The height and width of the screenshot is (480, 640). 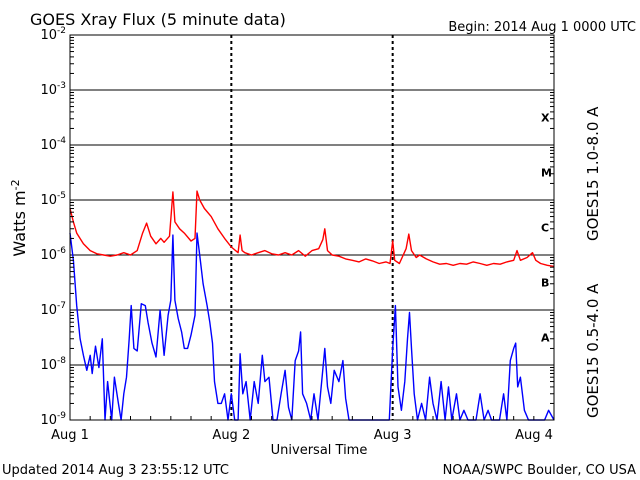 I want to click on y-tick-label: 10⁻³, so click(x=53, y=89).